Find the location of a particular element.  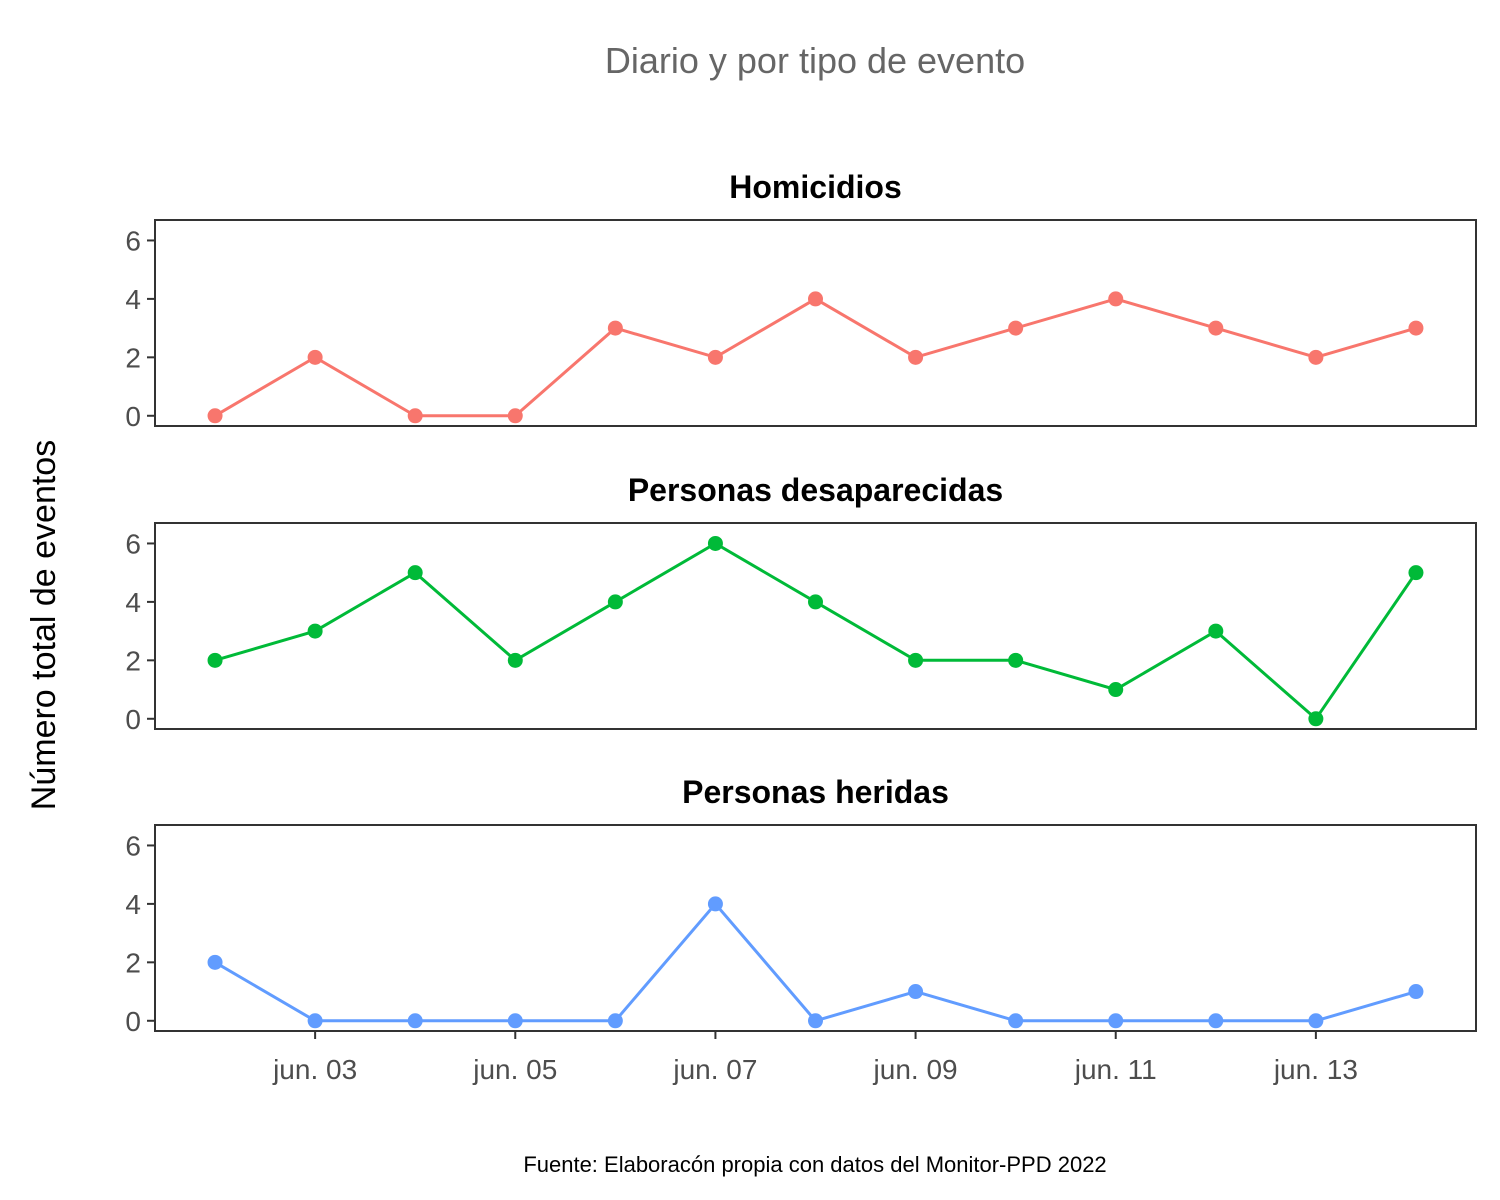

chart-title: Diario y por tipo de evento is located at coordinates (815, 60).